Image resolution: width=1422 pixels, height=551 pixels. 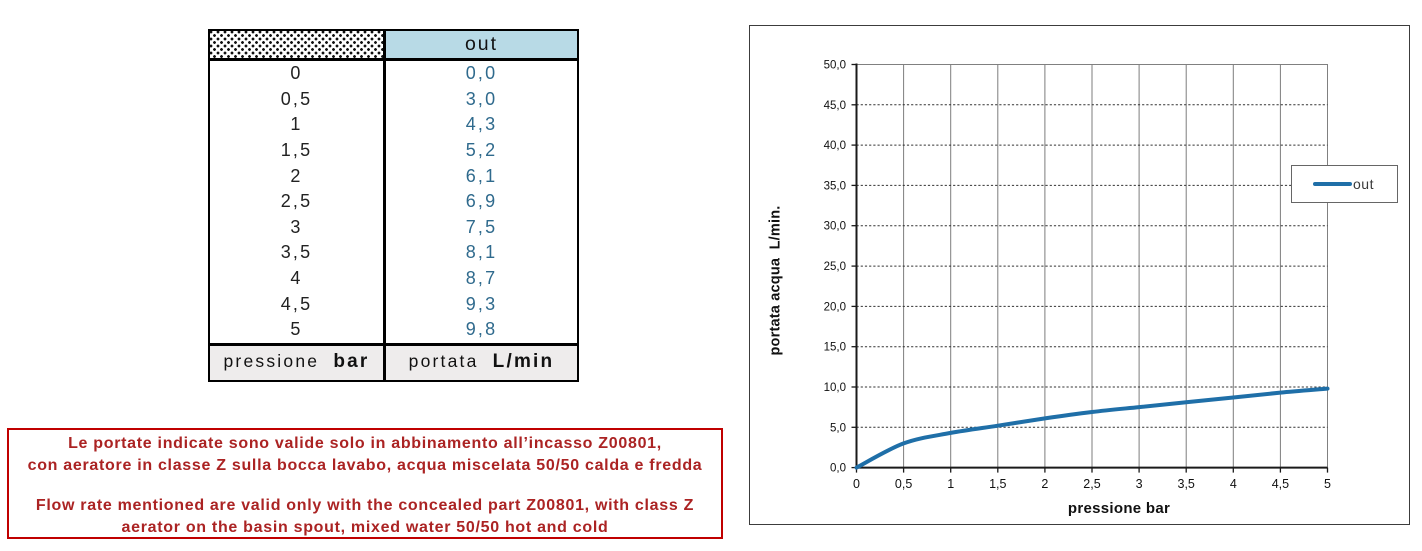 I want to click on svg-text: 40,0, so click(x=835, y=146).